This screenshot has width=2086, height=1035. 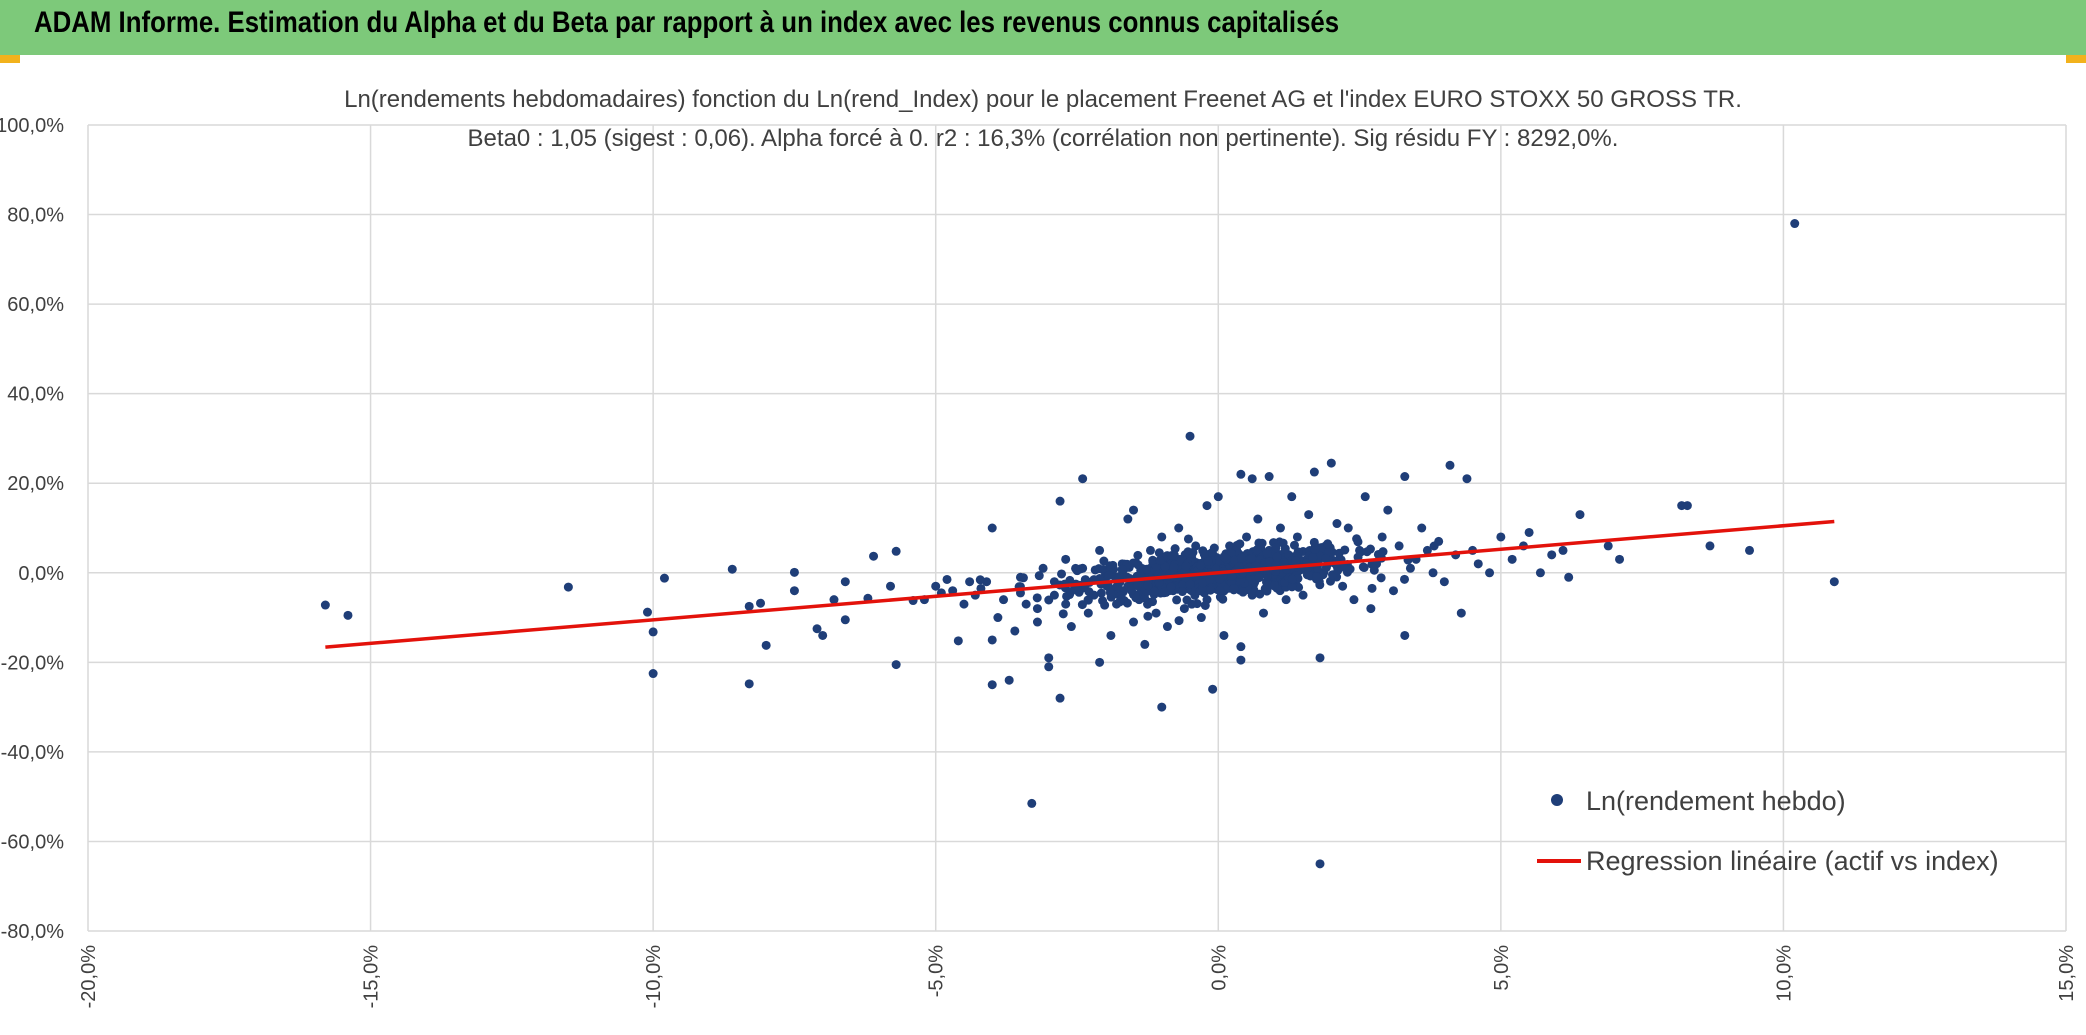 What do you see at coordinates (654, 977) in the screenshot?
I see `x-tick-label: -10,0%` at bounding box center [654, 977].